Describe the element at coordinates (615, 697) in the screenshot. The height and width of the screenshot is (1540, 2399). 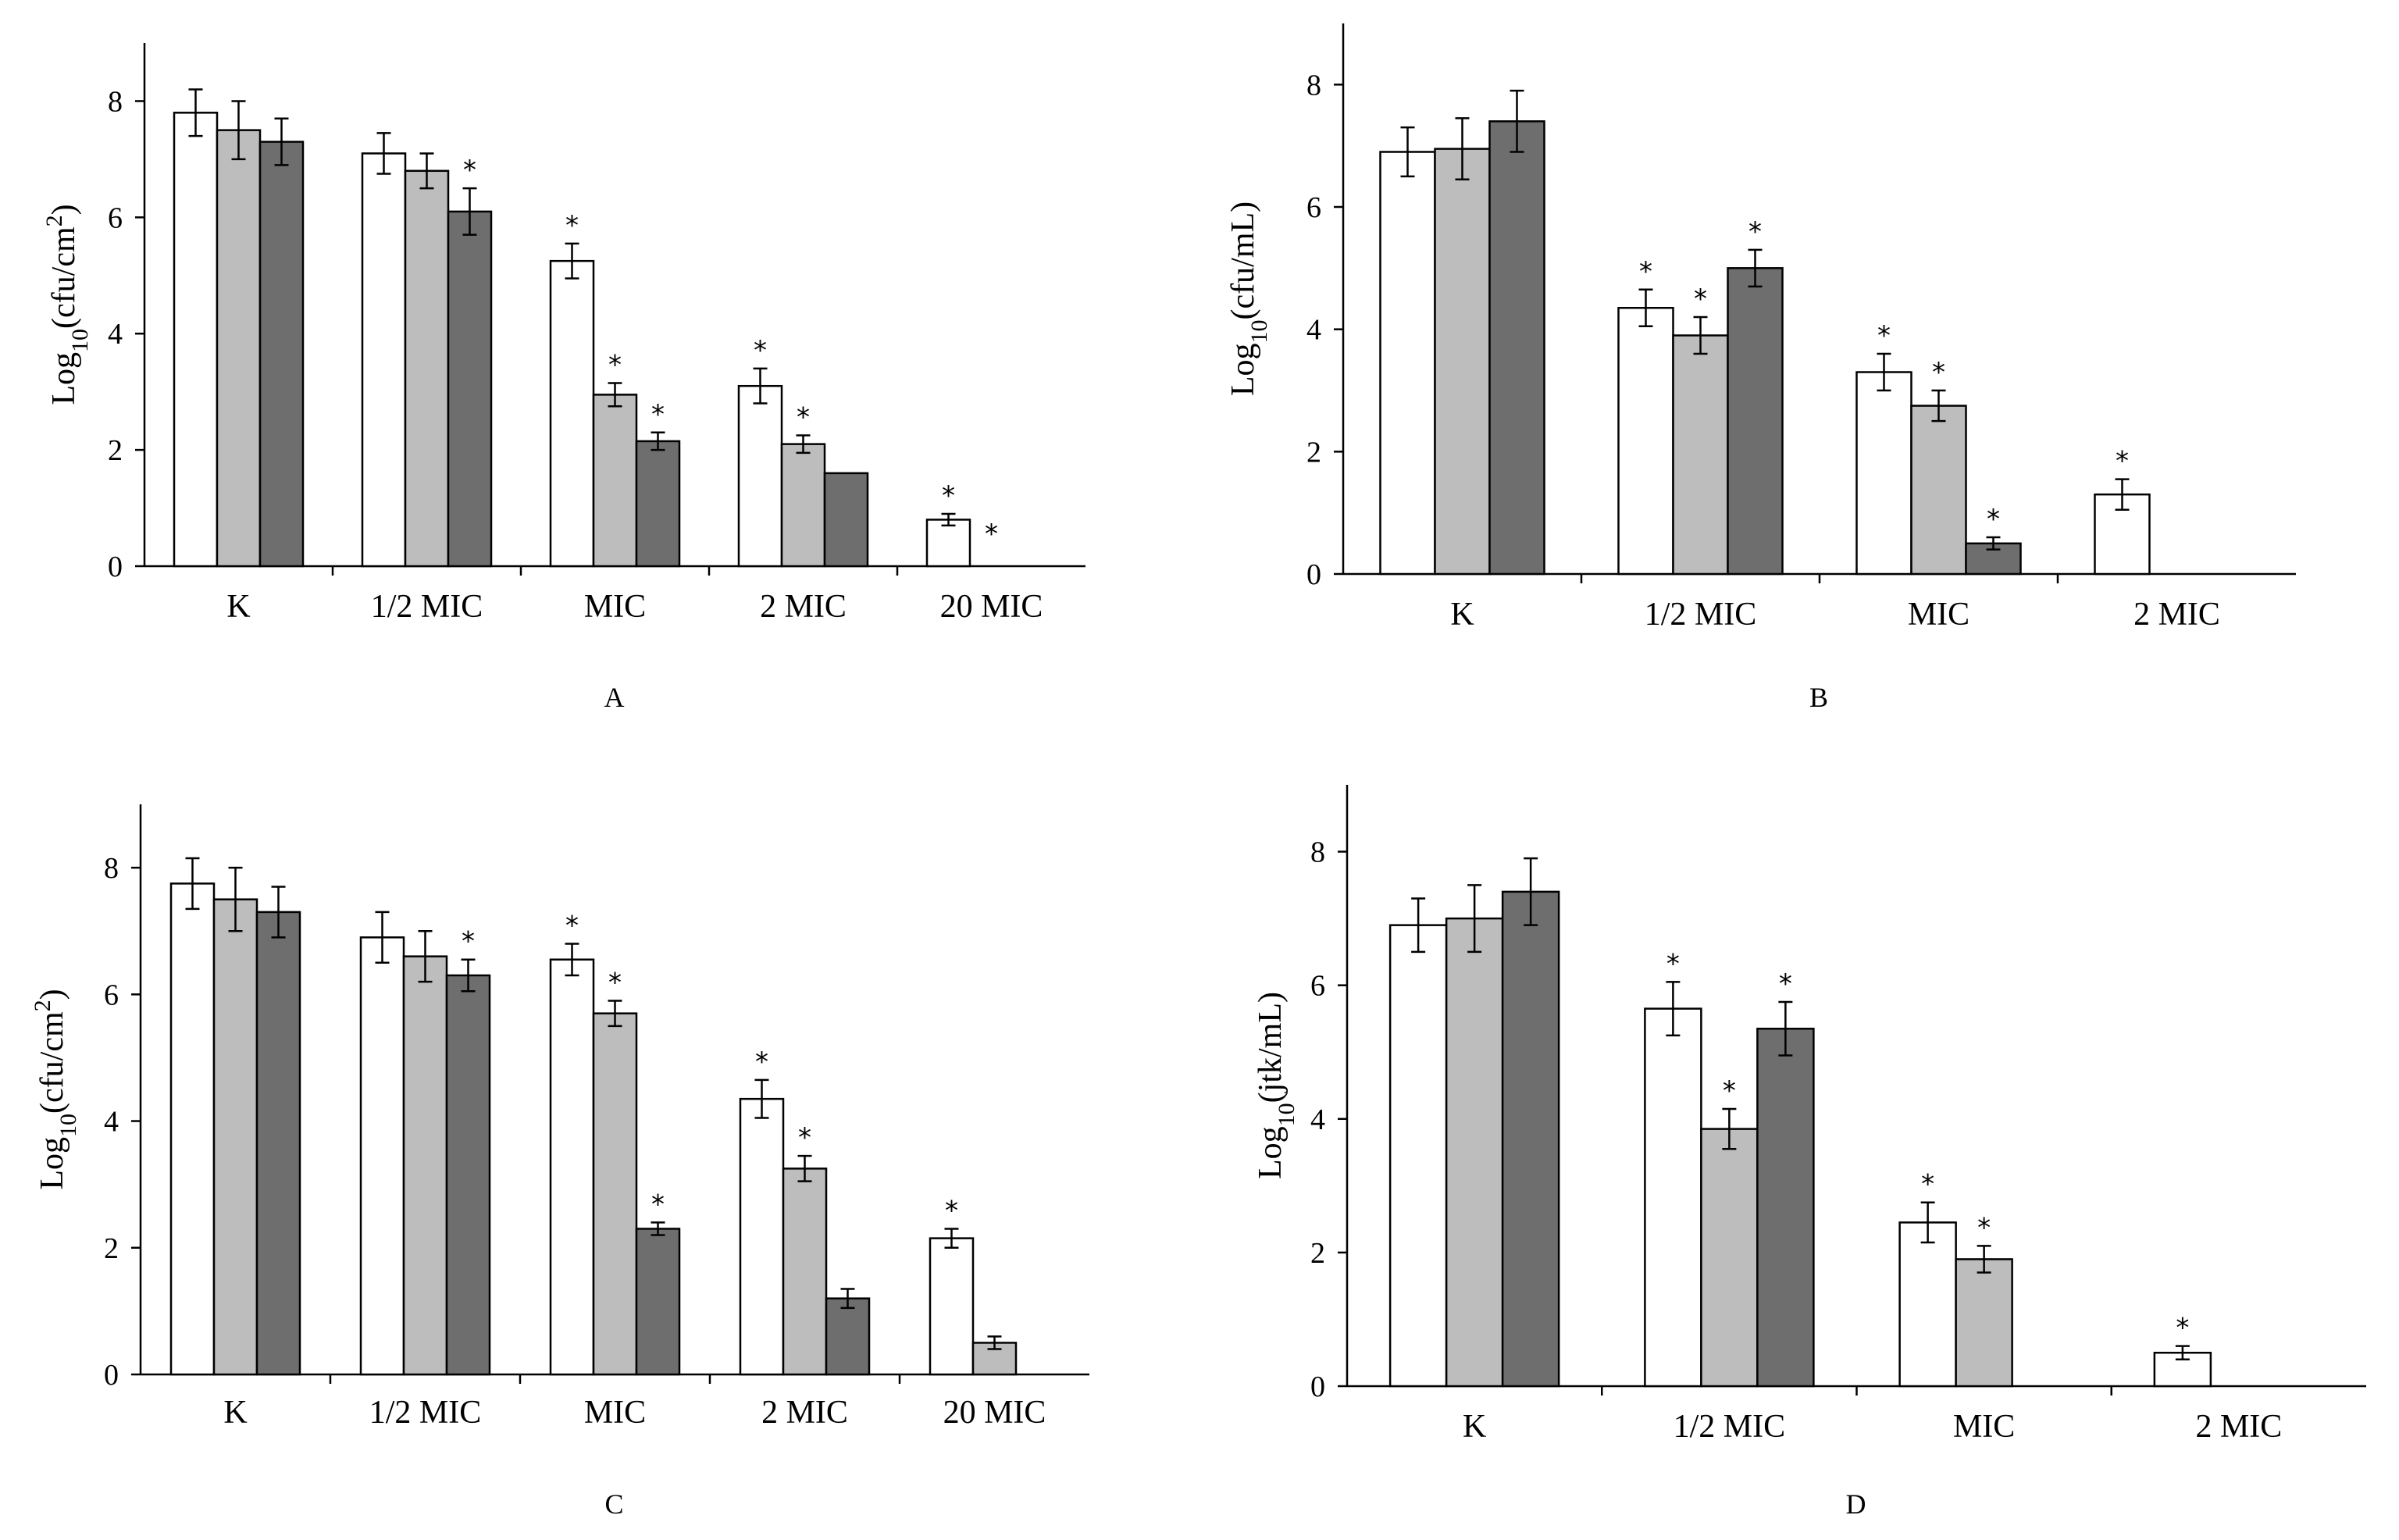
I see `panel-label: A` at that location.